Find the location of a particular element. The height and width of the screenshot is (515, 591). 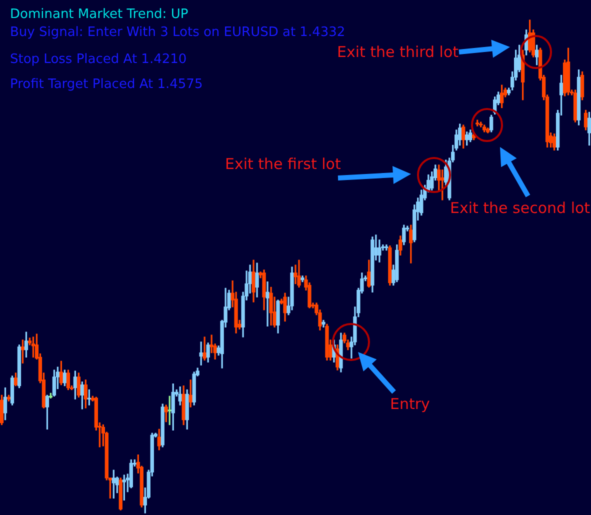

annotation: Exit the second lot is located at coordinates (520, 208).